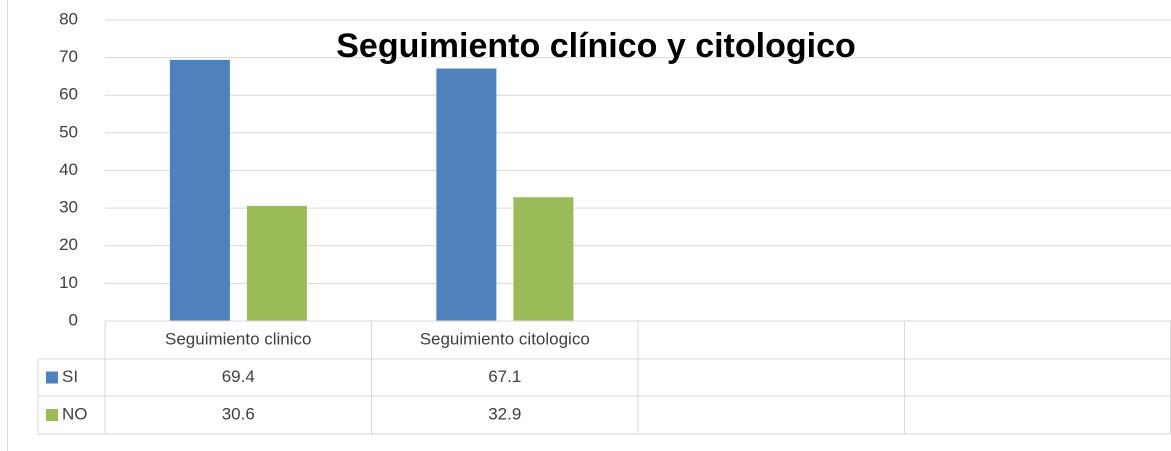 This screenshot has height=451, width=1171. What do you see at coordinates (68, 244) in the screenshot?
I see `y-tick-label: 20` at bounding box center [68, 244].